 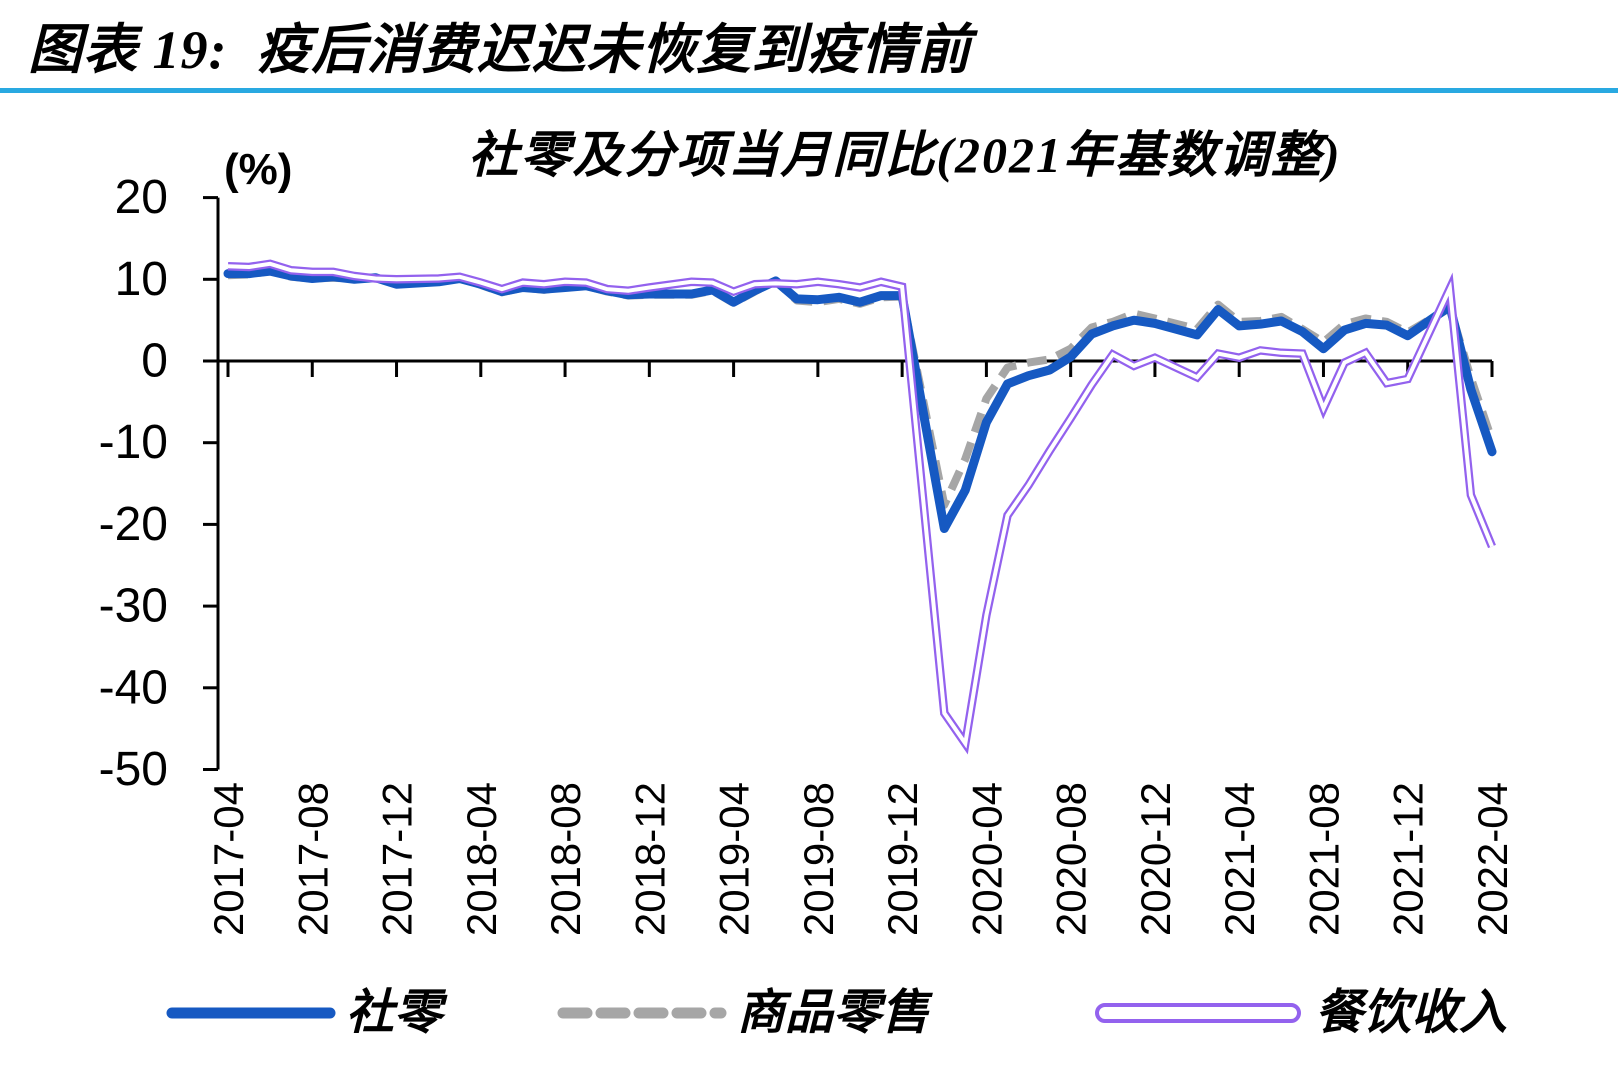 What do you see at coordinates (258, 169) in the screenshot?
I see `y-axis-unit-label: (%)` at bounding box center [258, 169].